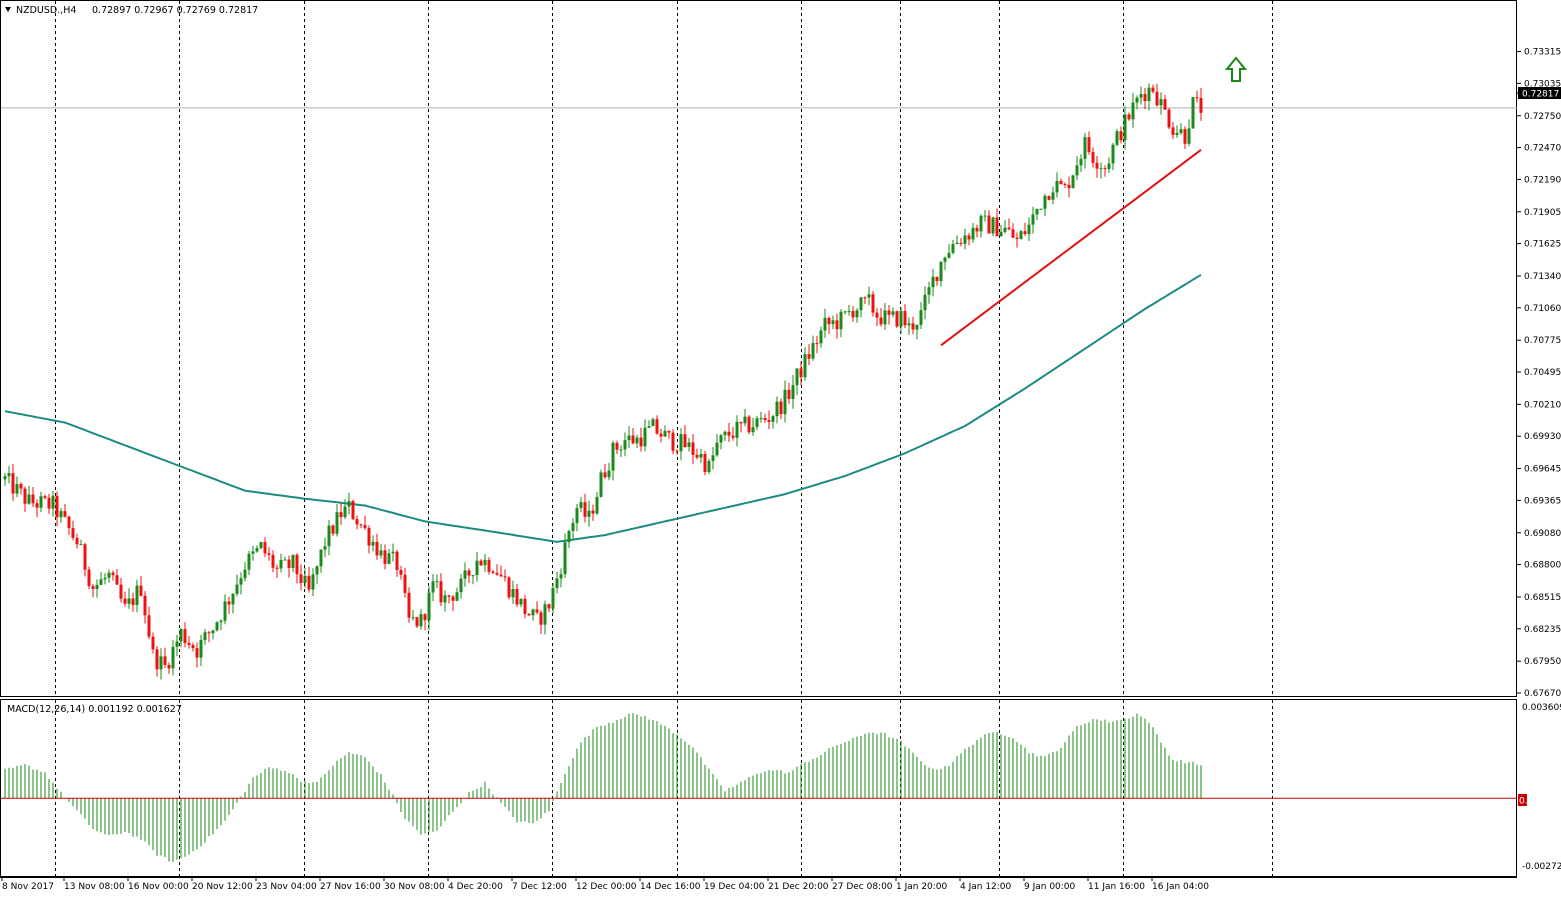 This screenshot has width=1561, height=900. Describe the element at coordinates (8, 9) in the screenshot. I see `symbol-menu-icon` at that location.